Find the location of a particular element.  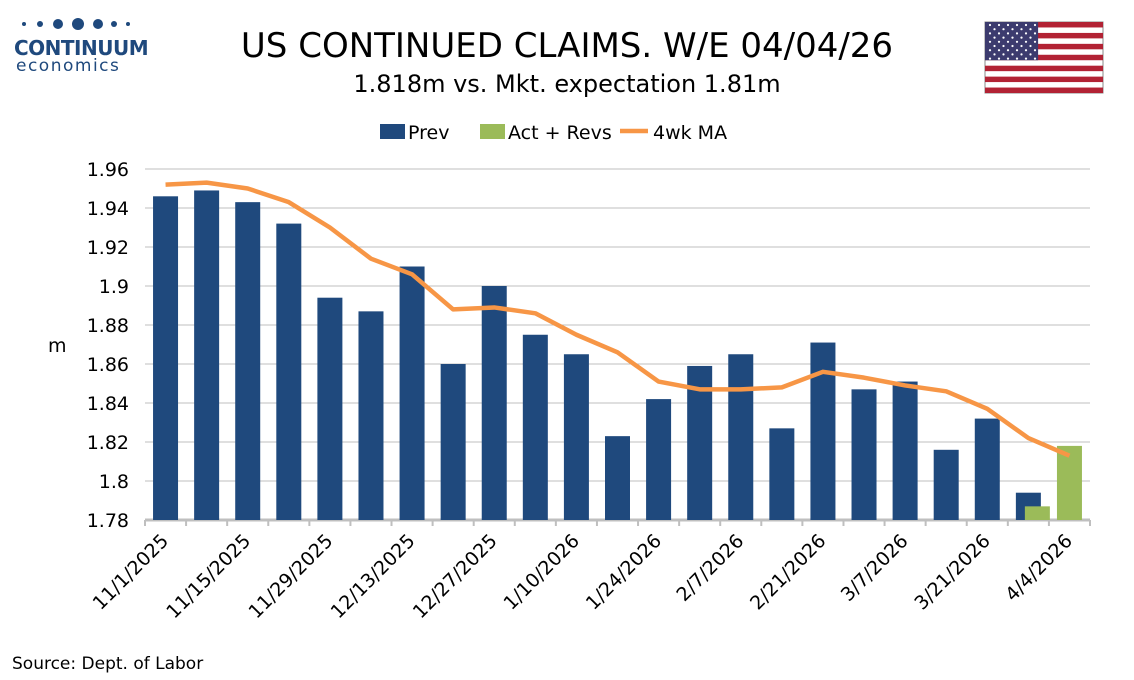

x-tick-label: 11/1/2025 is located at coordinates (131, 572).